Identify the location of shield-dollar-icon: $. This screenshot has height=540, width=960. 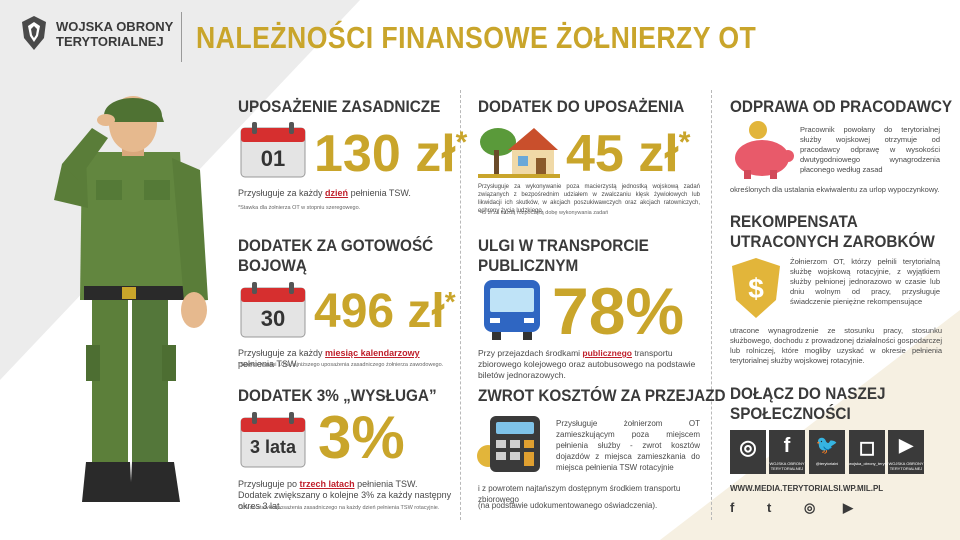
(756, 288).